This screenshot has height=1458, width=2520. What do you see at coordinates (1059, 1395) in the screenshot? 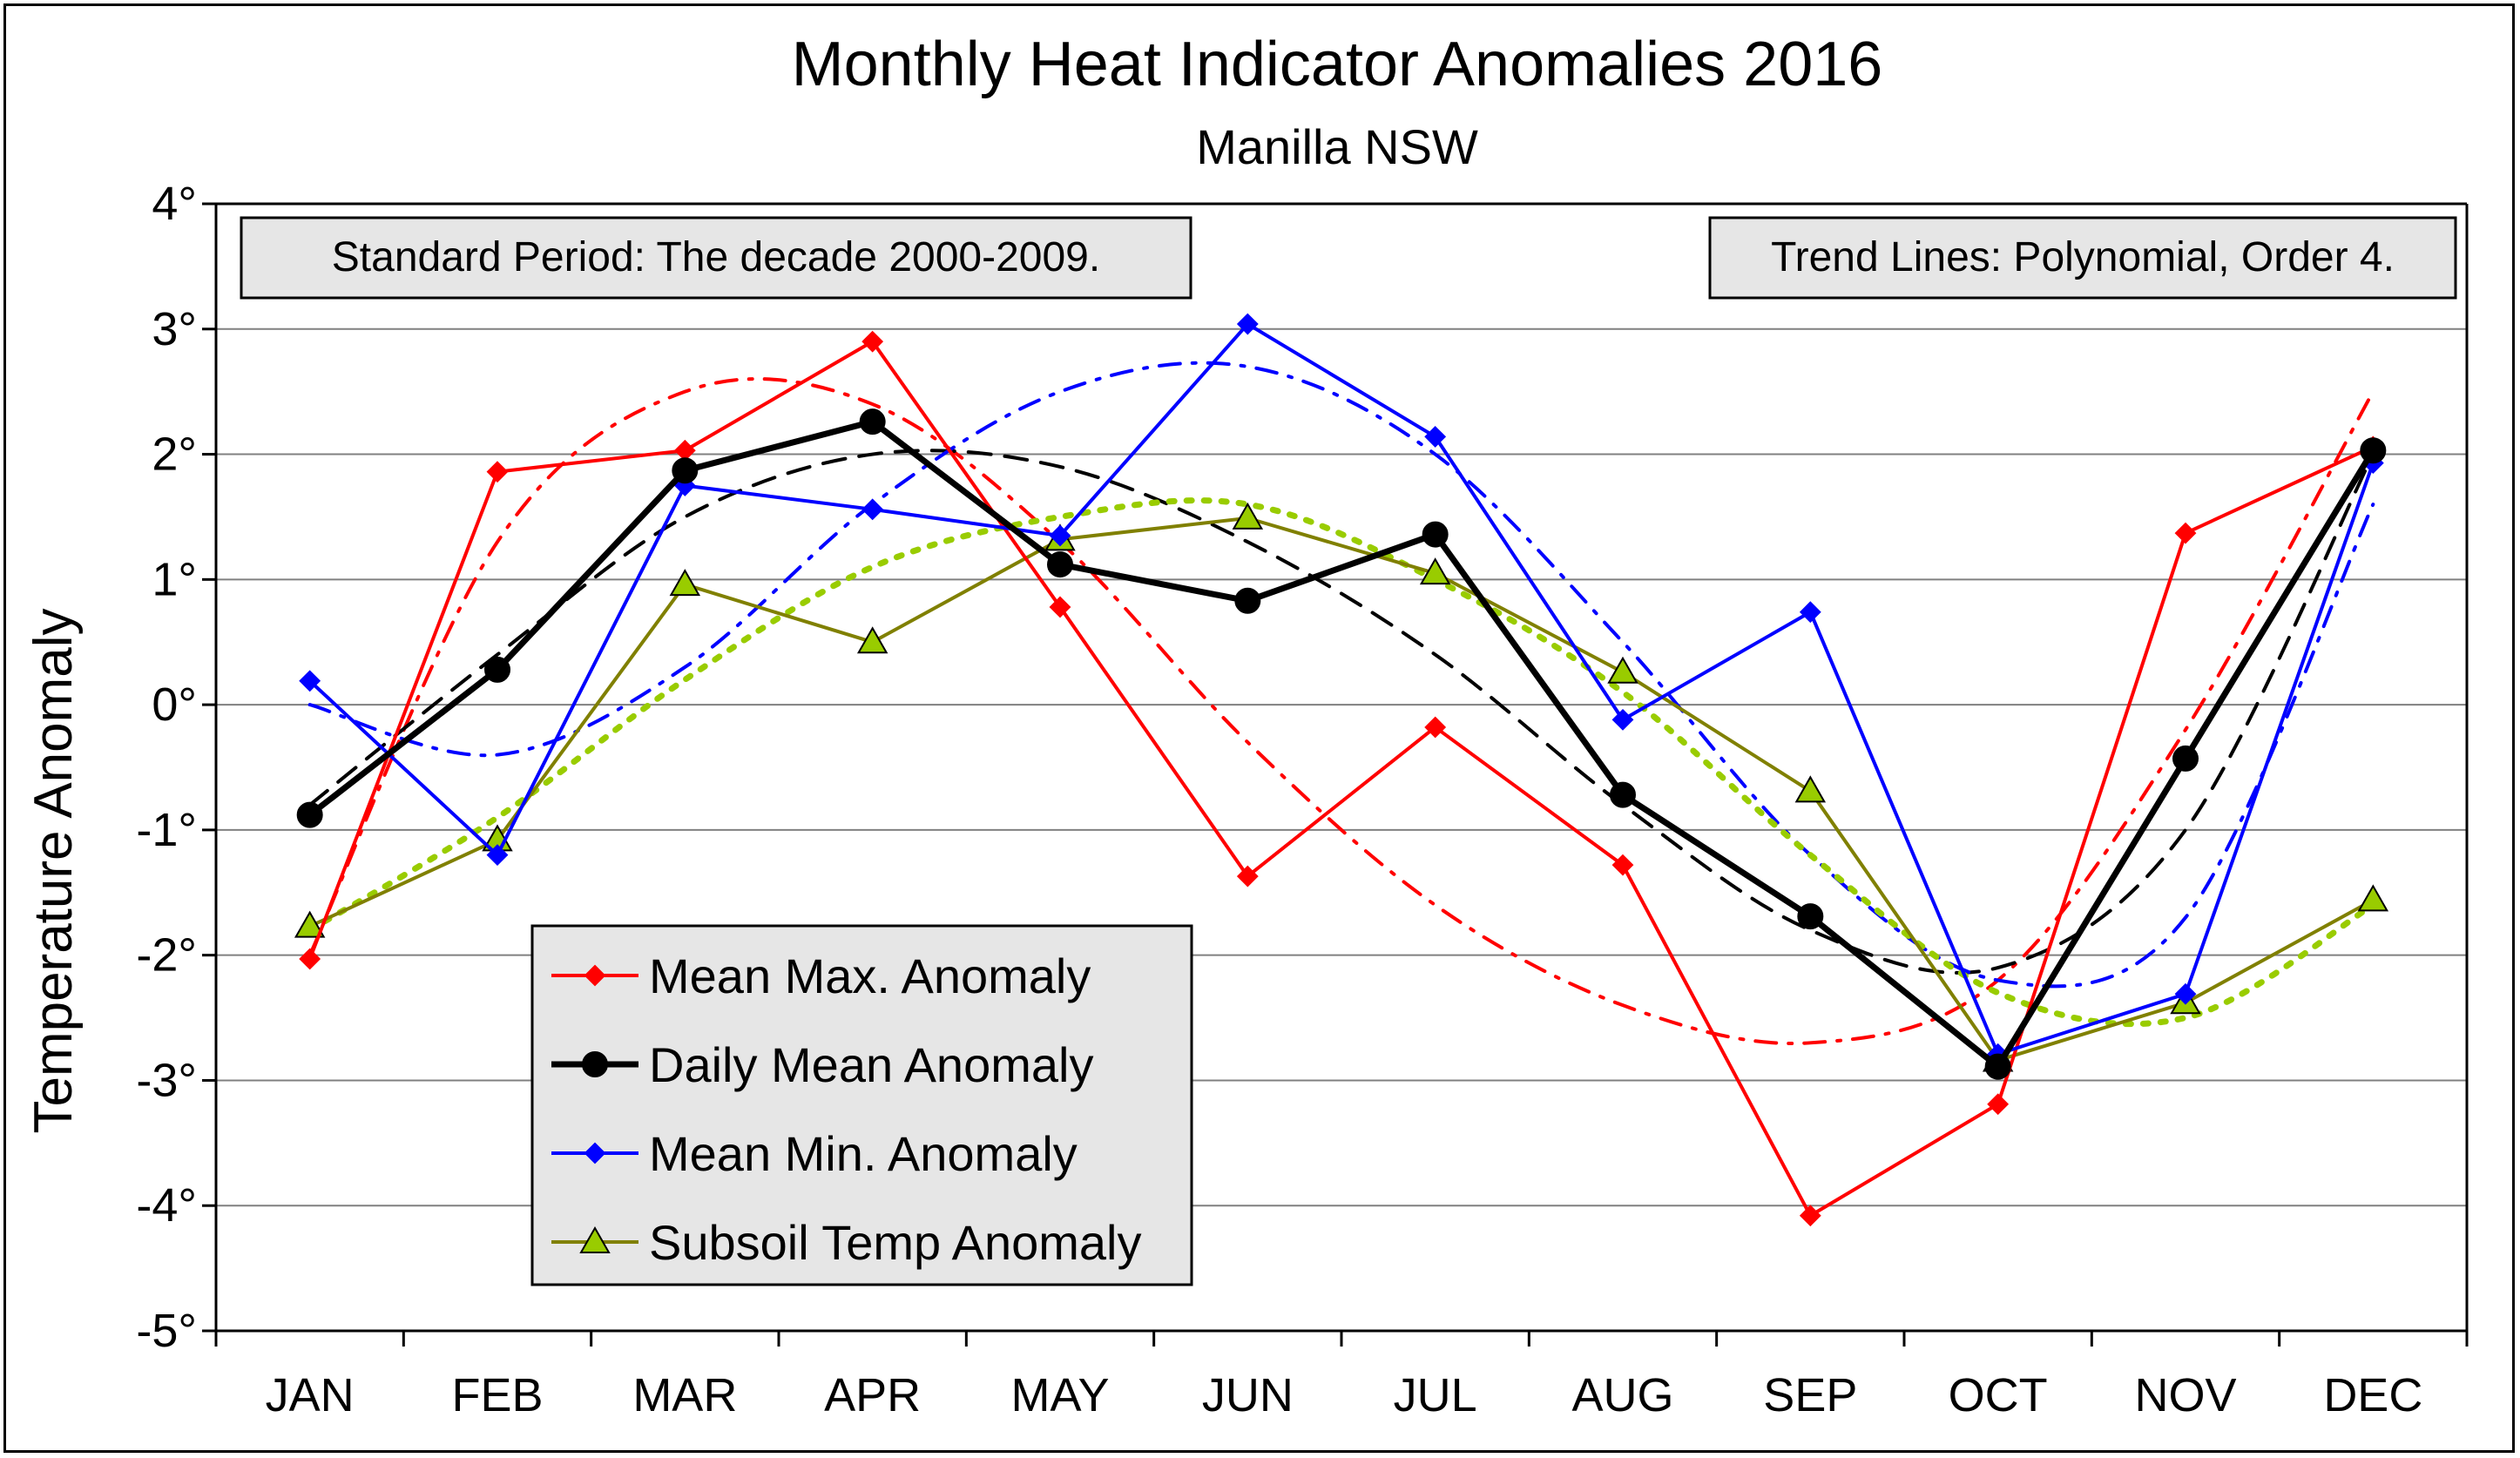
I see `x-tick-label: MAY` at bounding box center [1059, 1395].